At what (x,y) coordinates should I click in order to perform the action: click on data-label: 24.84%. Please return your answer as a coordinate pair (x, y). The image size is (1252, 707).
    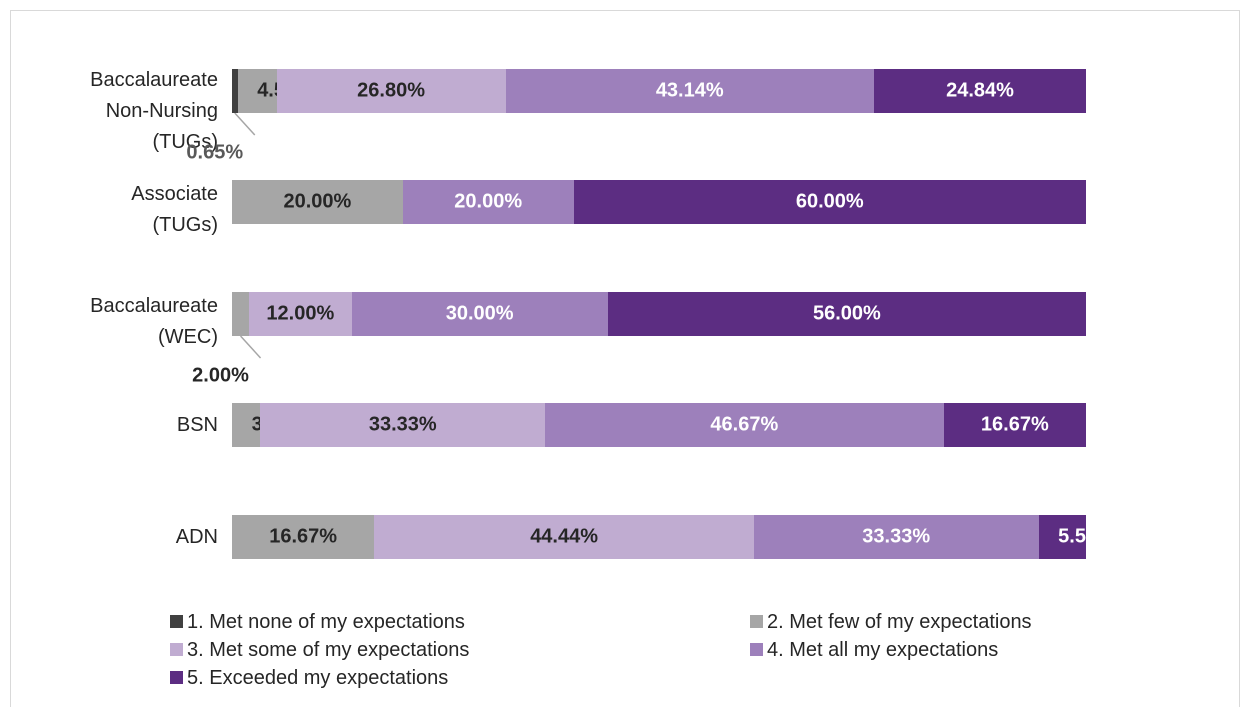
    Looking at the image, I should click on (980, 90).